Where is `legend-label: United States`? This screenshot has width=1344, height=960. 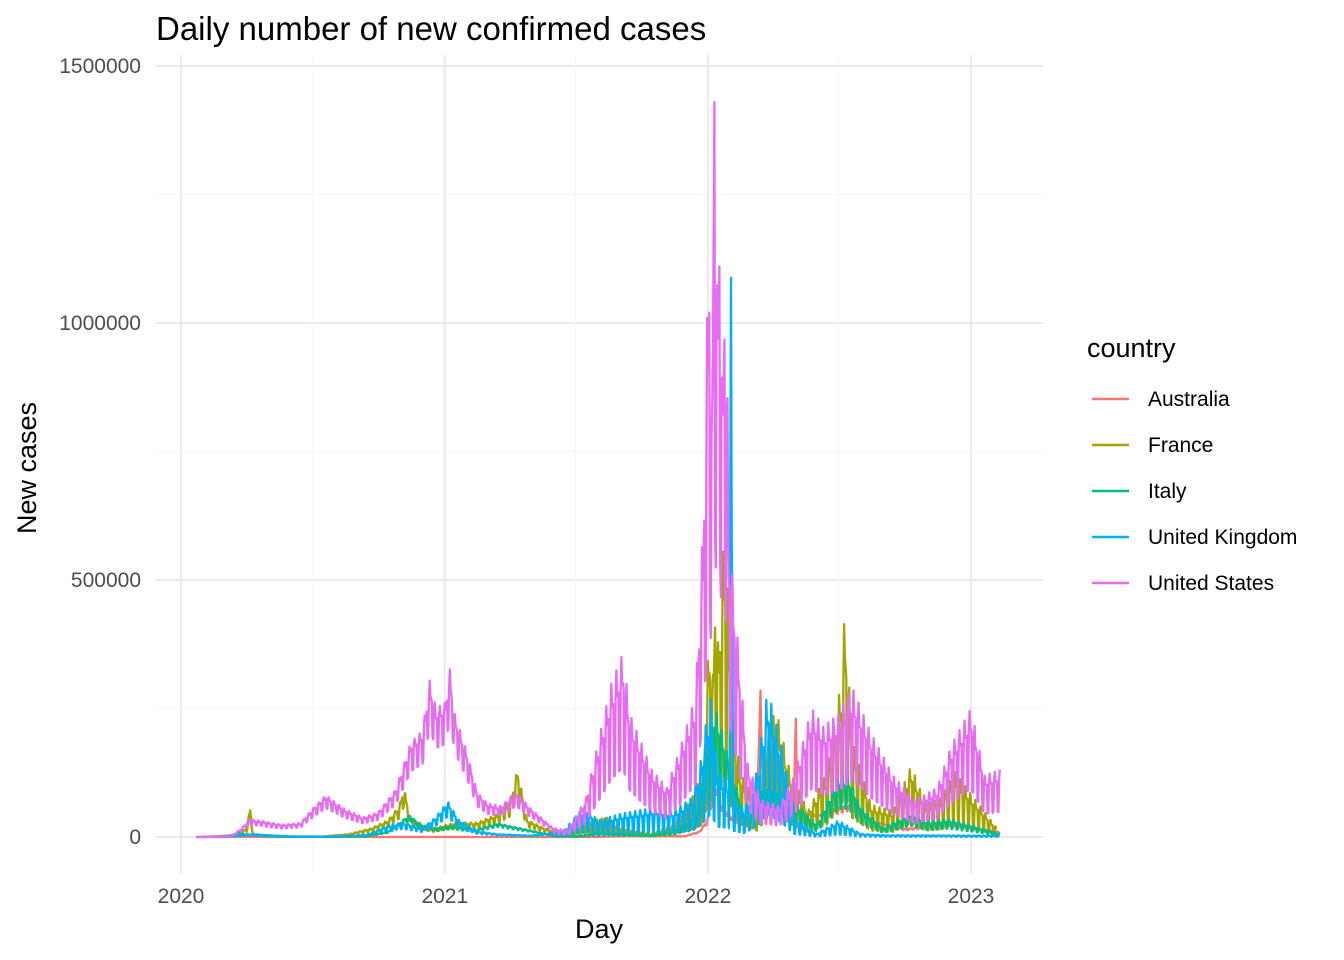 legend-label: United States is located at coordinates (1211, 583).